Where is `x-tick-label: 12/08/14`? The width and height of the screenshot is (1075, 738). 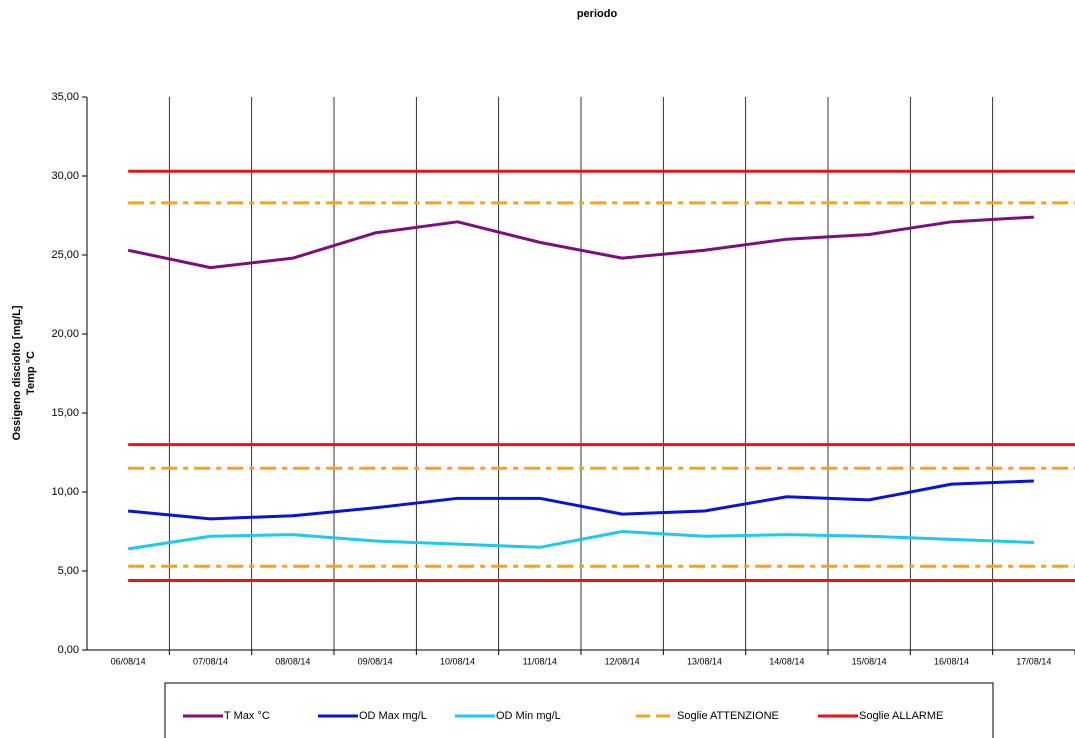 x-tick-label: 12/08/14 is located at coordinates (622, 661).